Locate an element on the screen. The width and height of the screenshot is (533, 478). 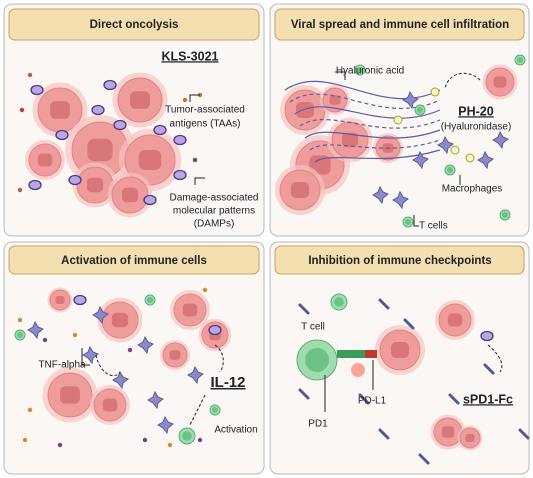
glow is located at coordinates (358, 370).